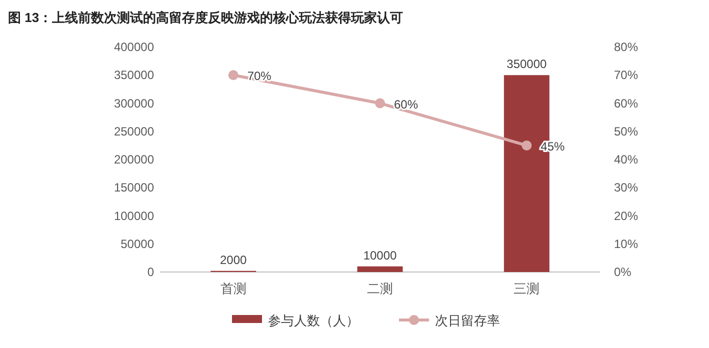 This screenshot has width=709, height=348. What do you see at coordinates (626, 47) in the screenshot?
I see `y2-tick-label: 80%` at bounding box center [626, 47].